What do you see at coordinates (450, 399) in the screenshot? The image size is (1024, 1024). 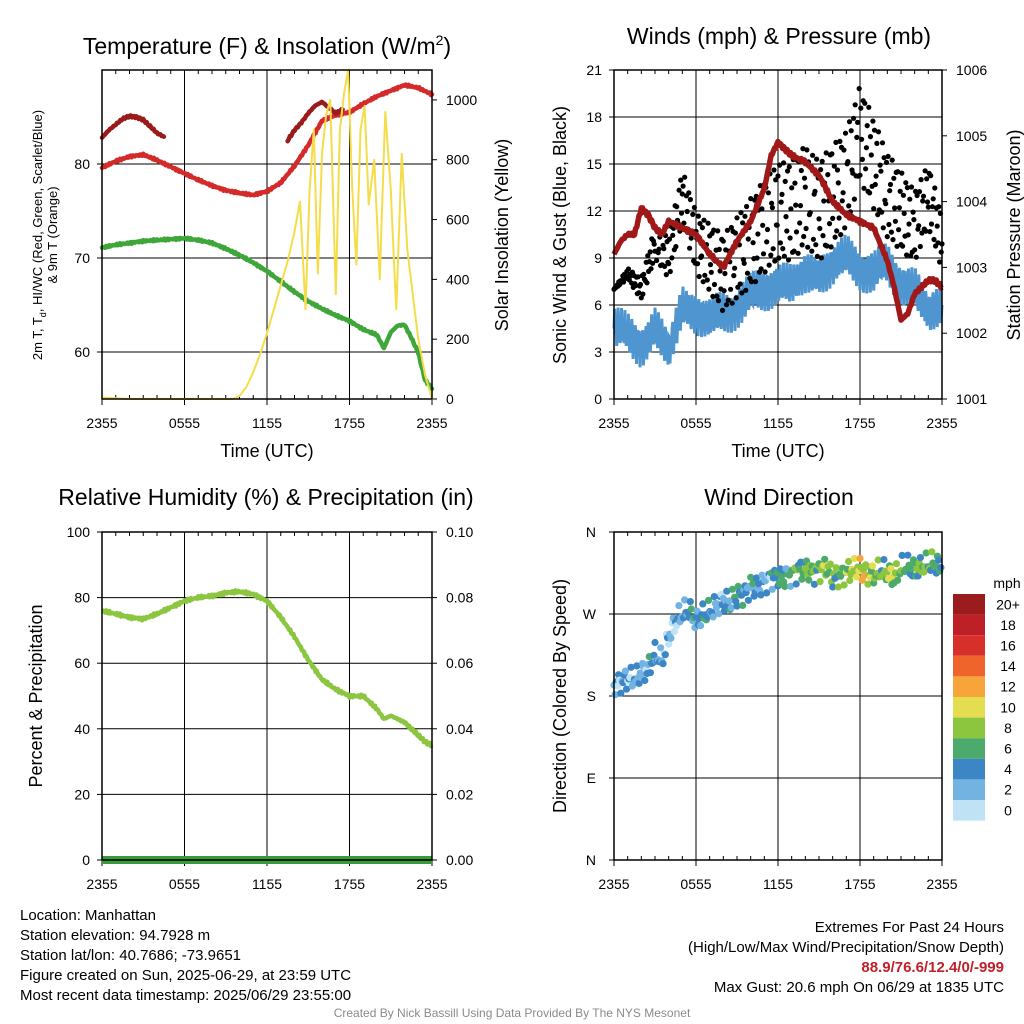 I see `y-tick-label-right: 0` at bounding box center [450, 399].